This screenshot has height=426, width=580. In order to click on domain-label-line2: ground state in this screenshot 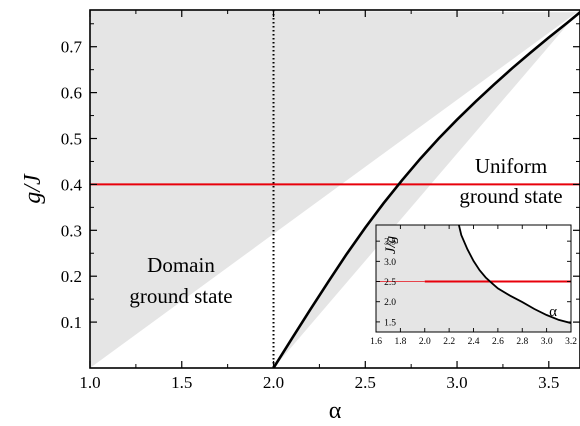, I will do `click(180, 296)`.